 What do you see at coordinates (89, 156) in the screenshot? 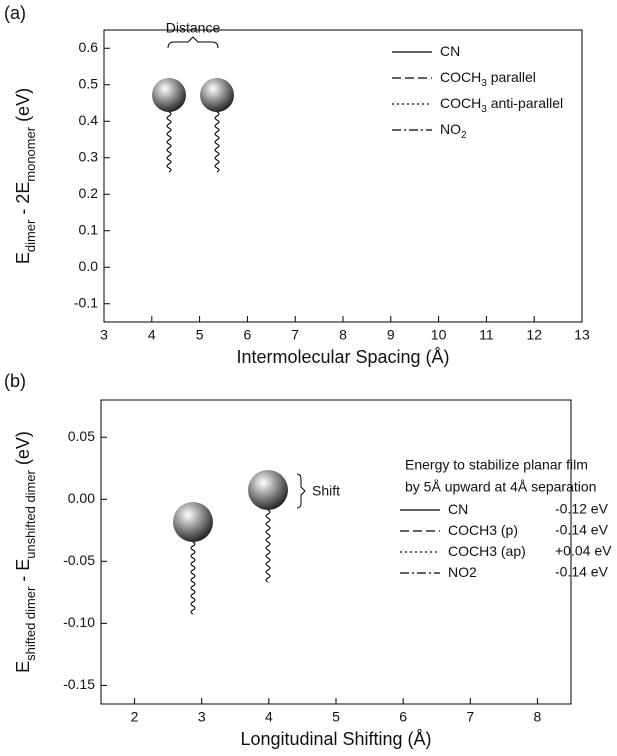
I see `y-tick-label: 0.3` at bounding box center [89, 156].